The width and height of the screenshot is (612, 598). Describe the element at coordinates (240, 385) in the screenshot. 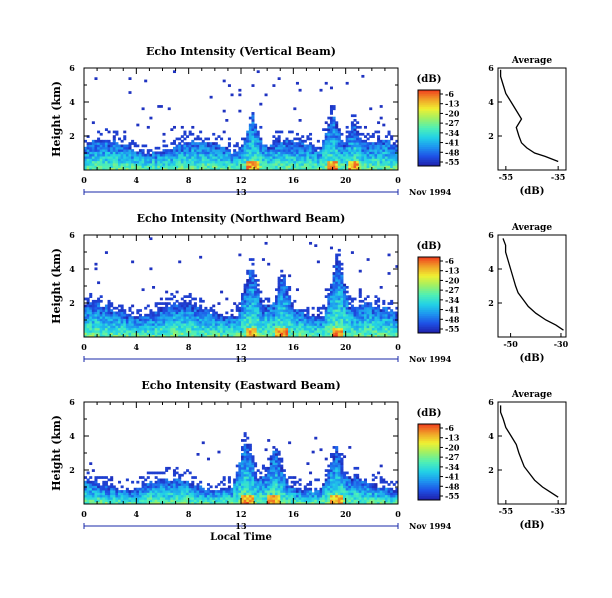

I see `chart-title: Echo Intensity (Eastward Beam)` at that location.